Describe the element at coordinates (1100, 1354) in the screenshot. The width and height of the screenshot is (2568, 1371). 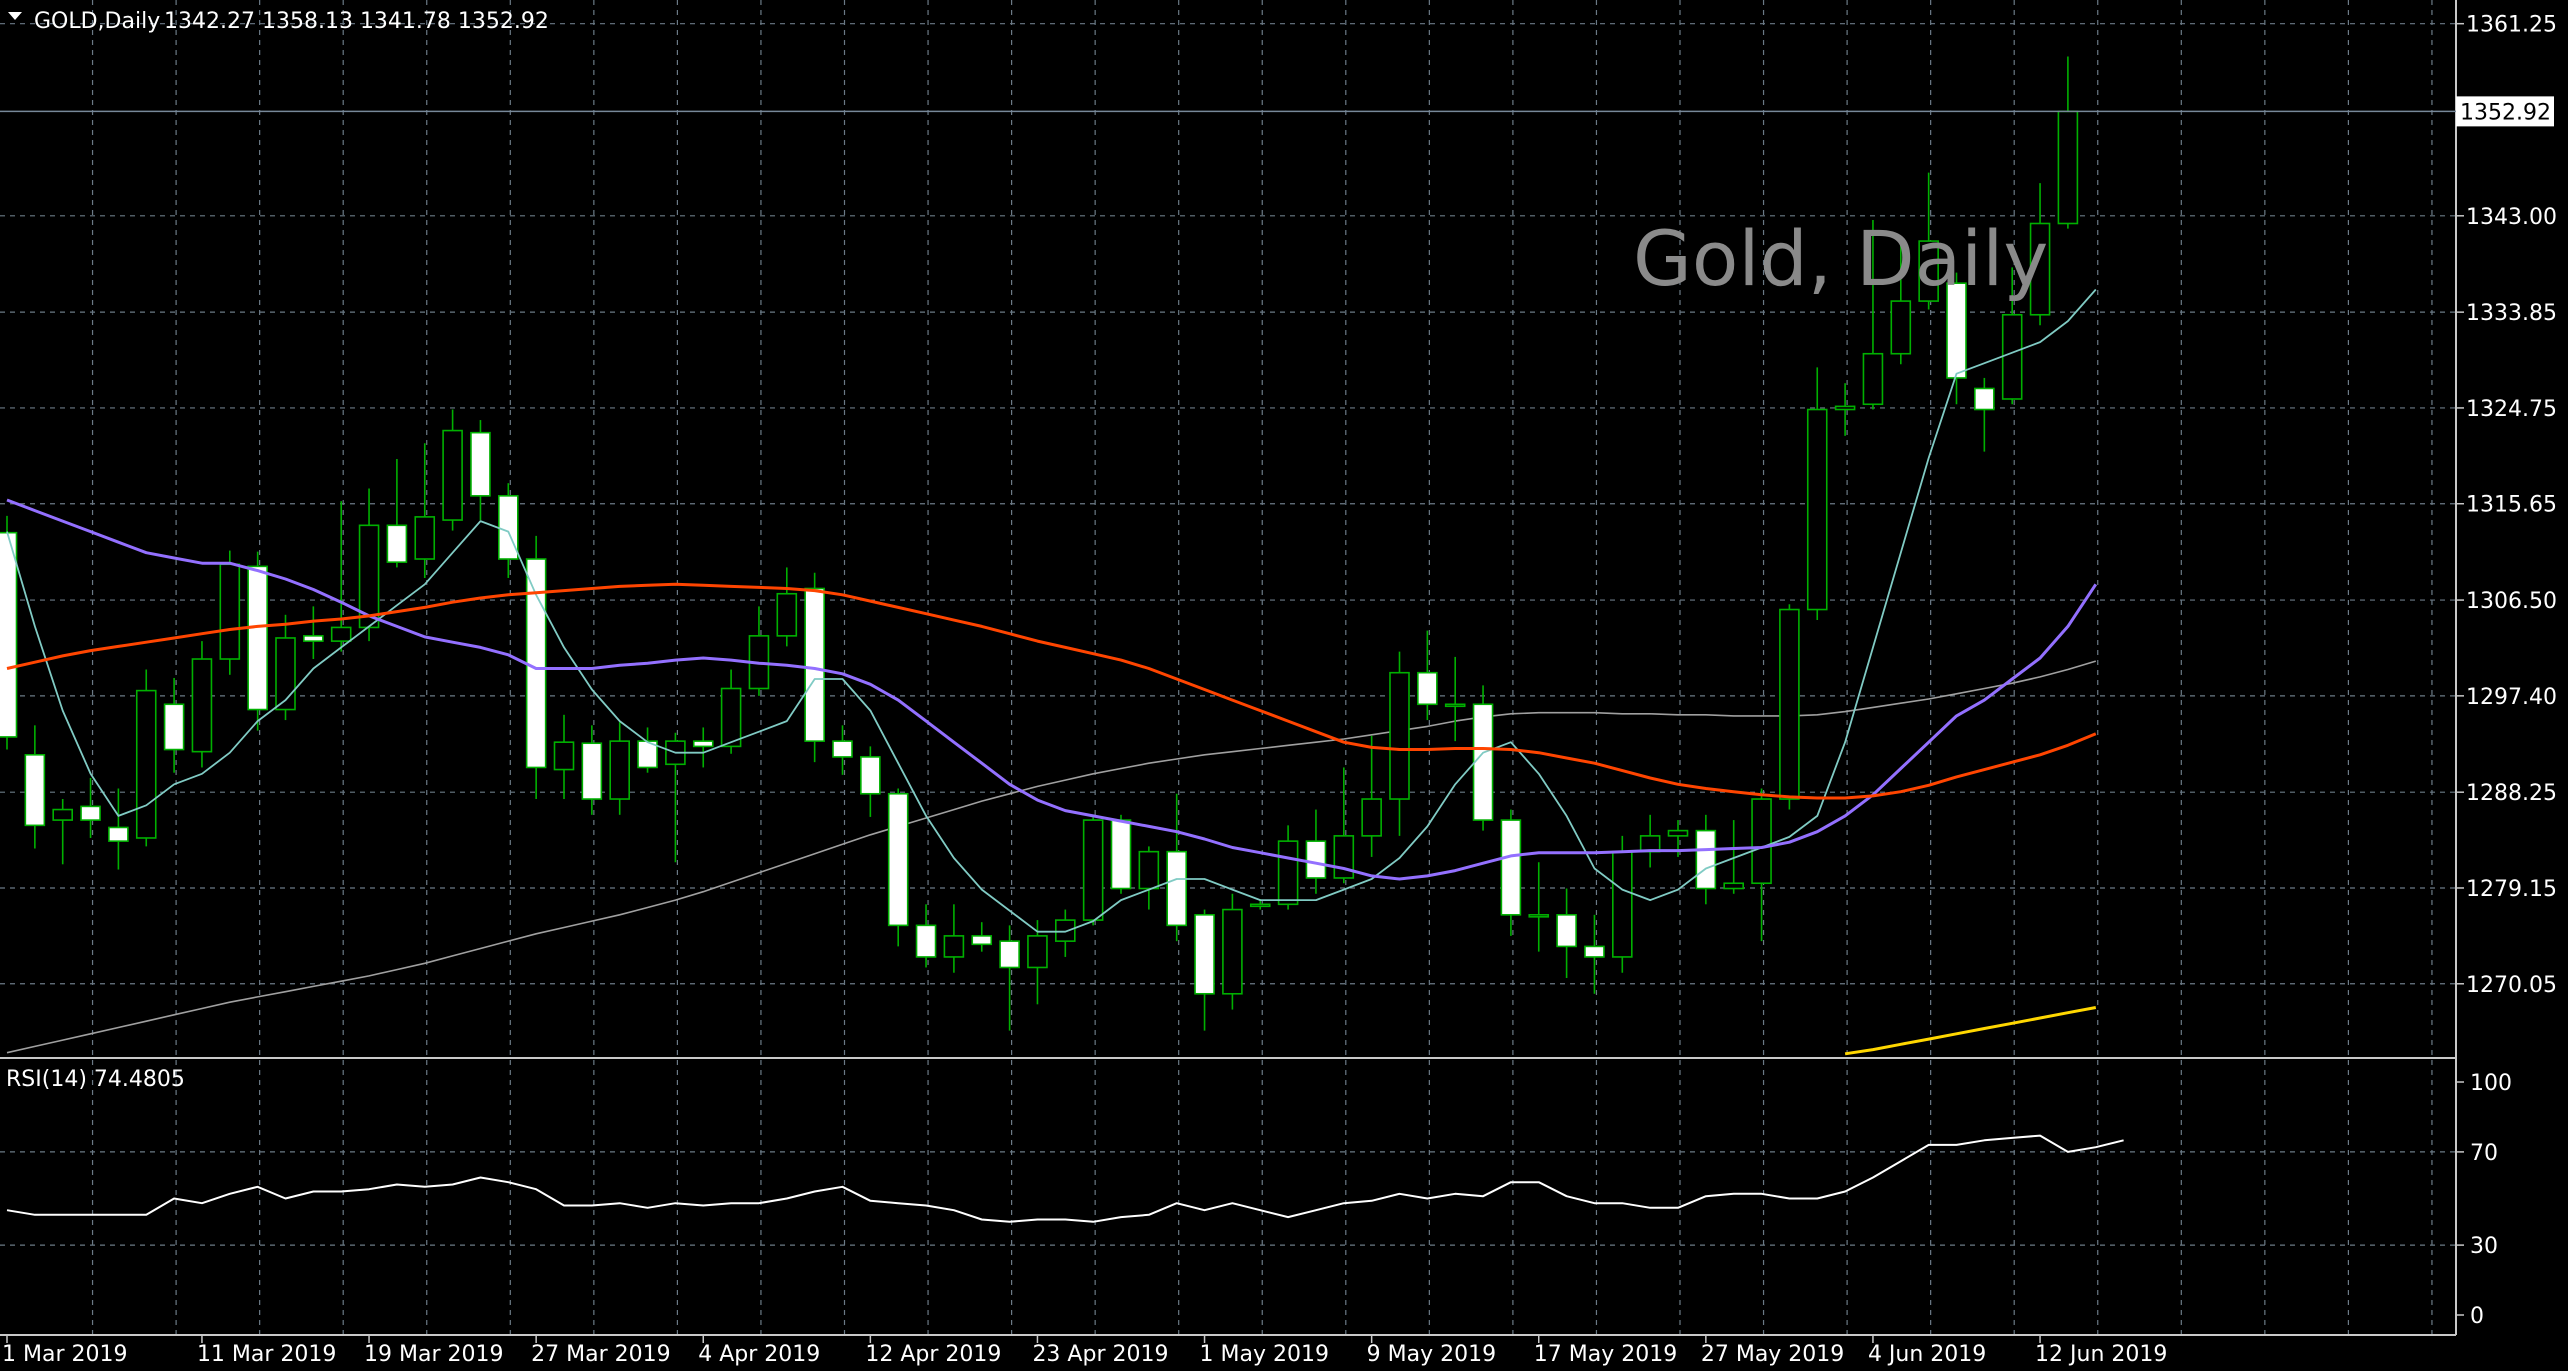
I see `time-tick-label: 23 Apr 2019` at that location.